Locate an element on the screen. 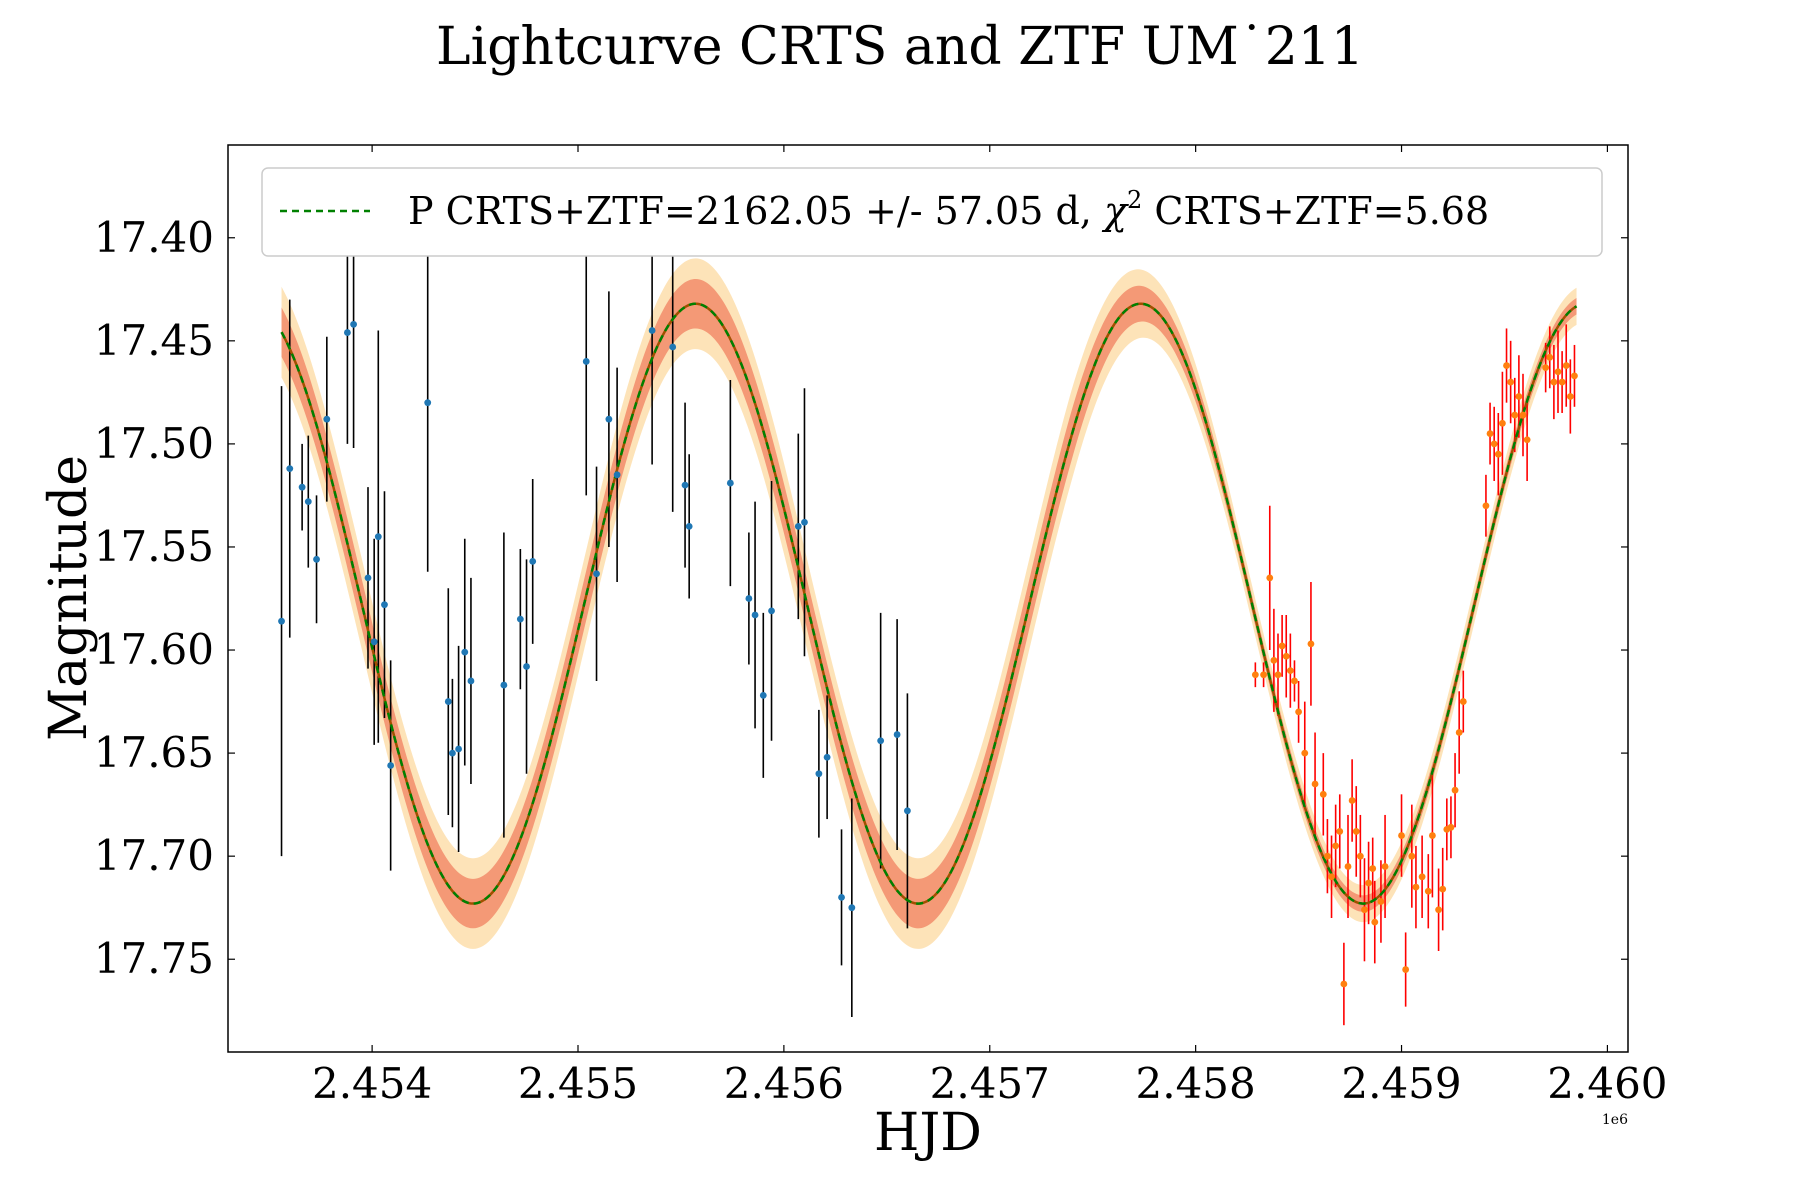 This screenshot has width=1800, height=1200. x-tick-label: 2.458 is located at coordinates (1196, 1083).